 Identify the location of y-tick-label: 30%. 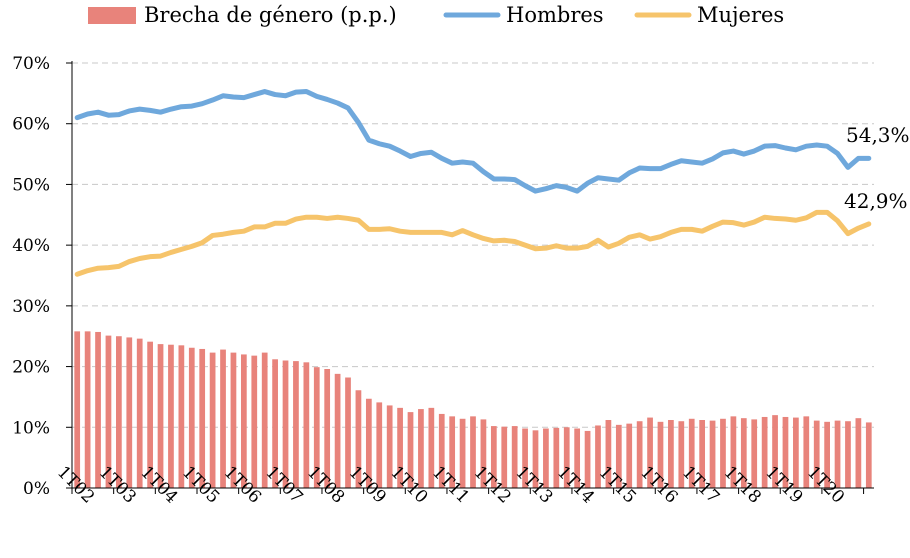
(31, 307).